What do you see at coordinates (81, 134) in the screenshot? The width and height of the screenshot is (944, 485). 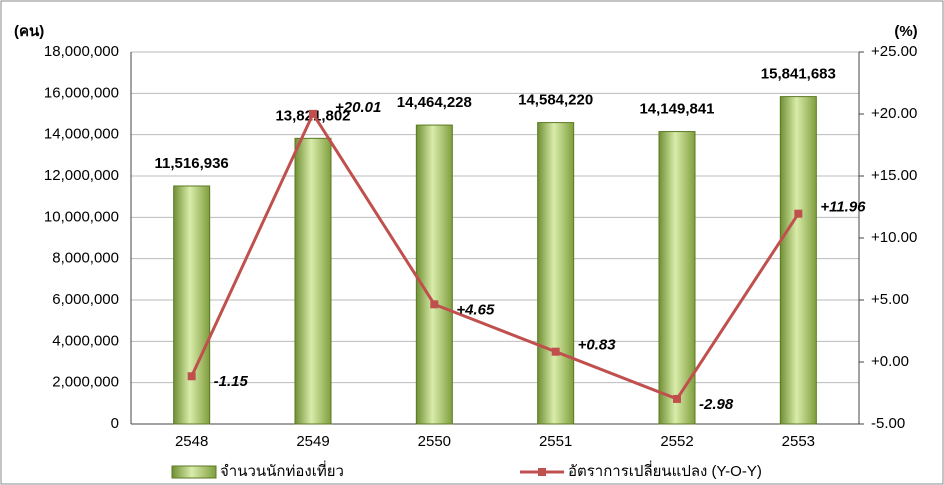 I see `y-tick-label: 14,000,000` at bounding box center [81, 134].